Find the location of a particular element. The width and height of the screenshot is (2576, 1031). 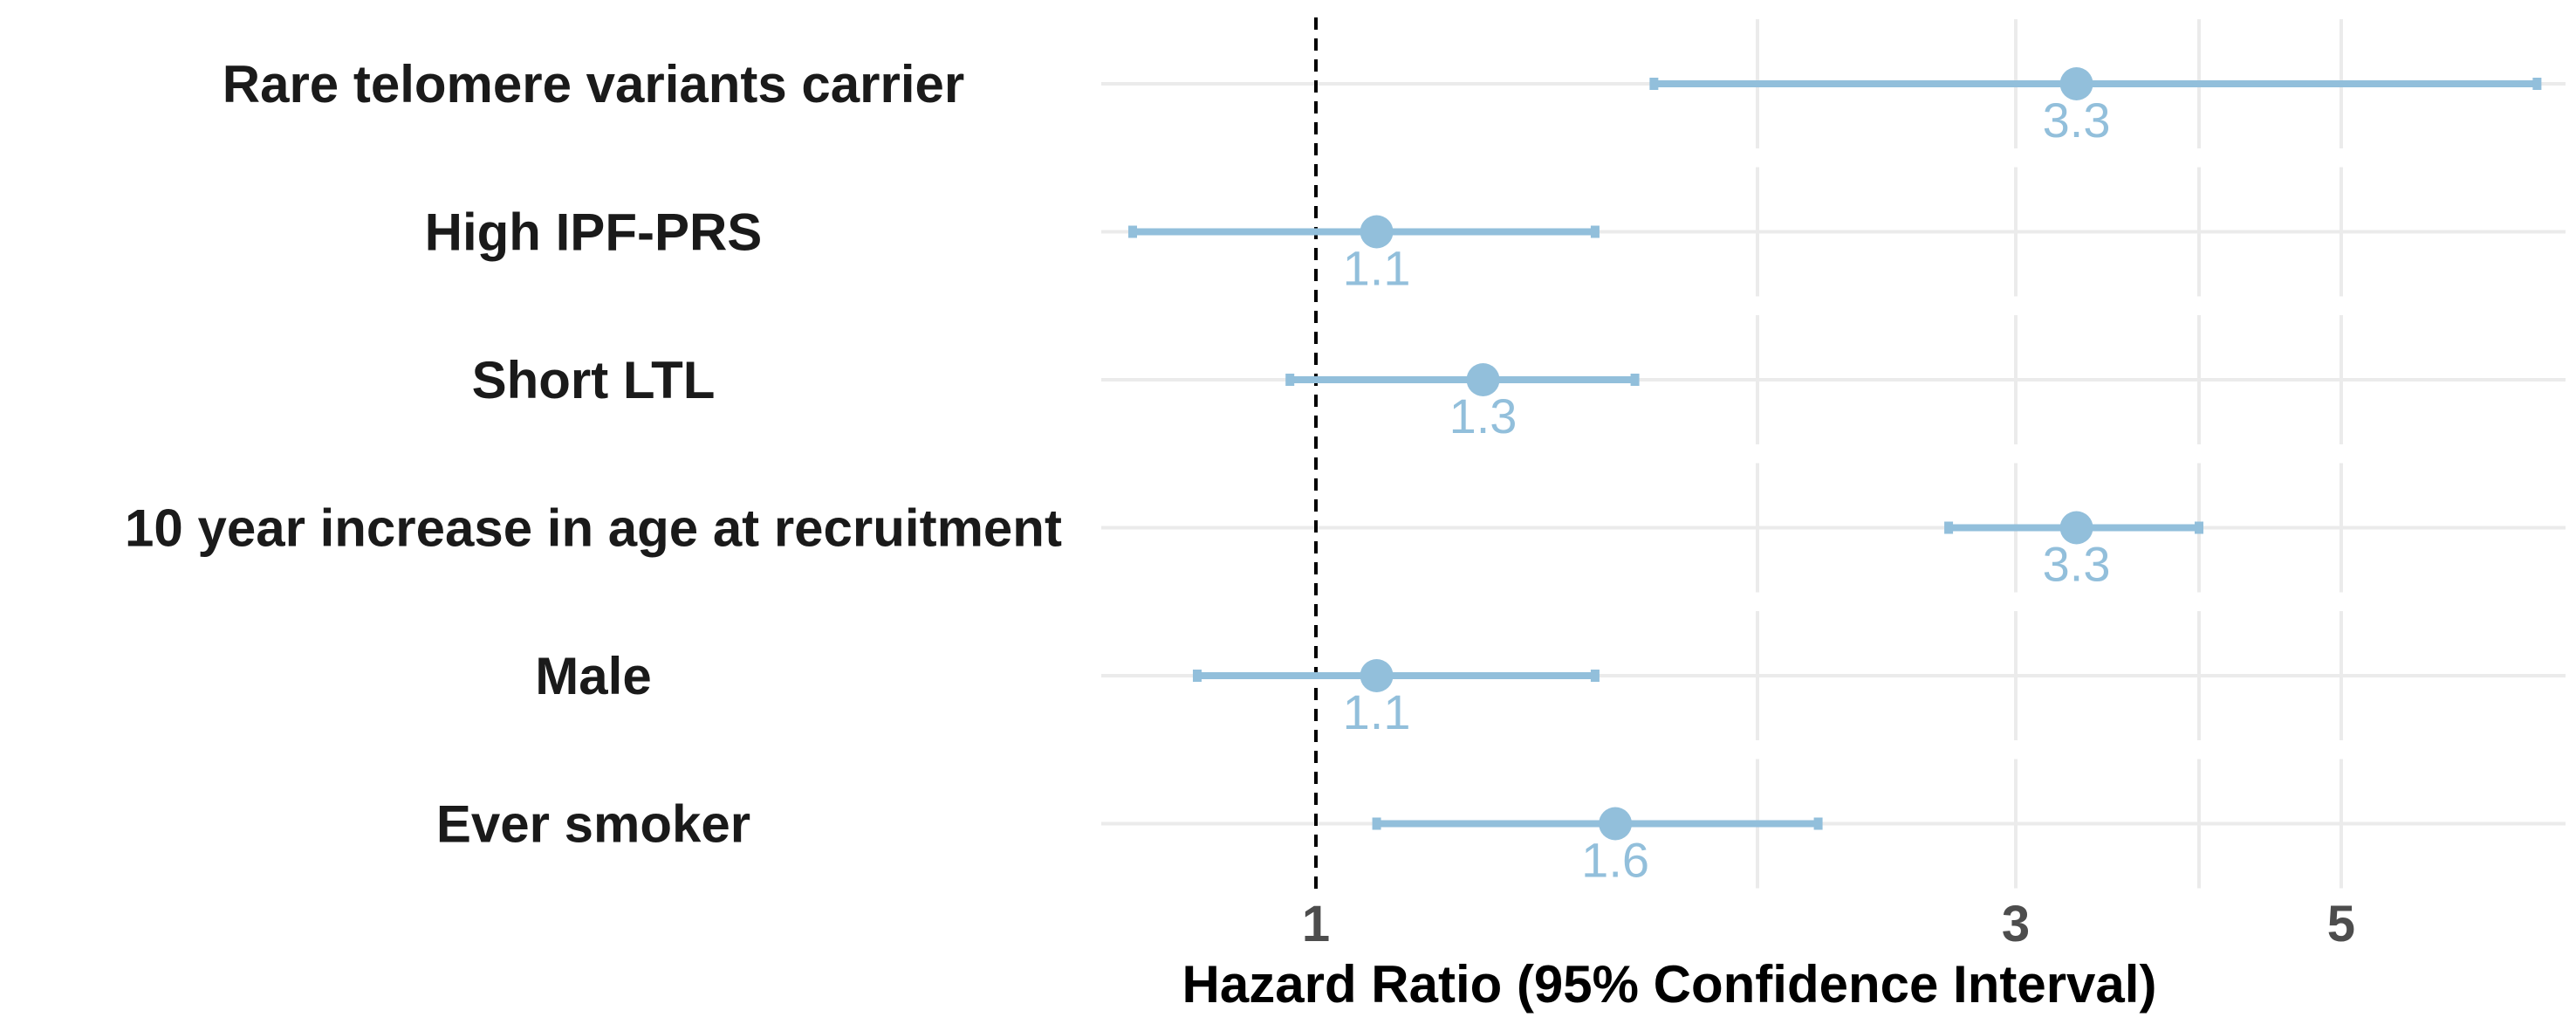

row-label: Short LTL is located at coordinates (594, 380).